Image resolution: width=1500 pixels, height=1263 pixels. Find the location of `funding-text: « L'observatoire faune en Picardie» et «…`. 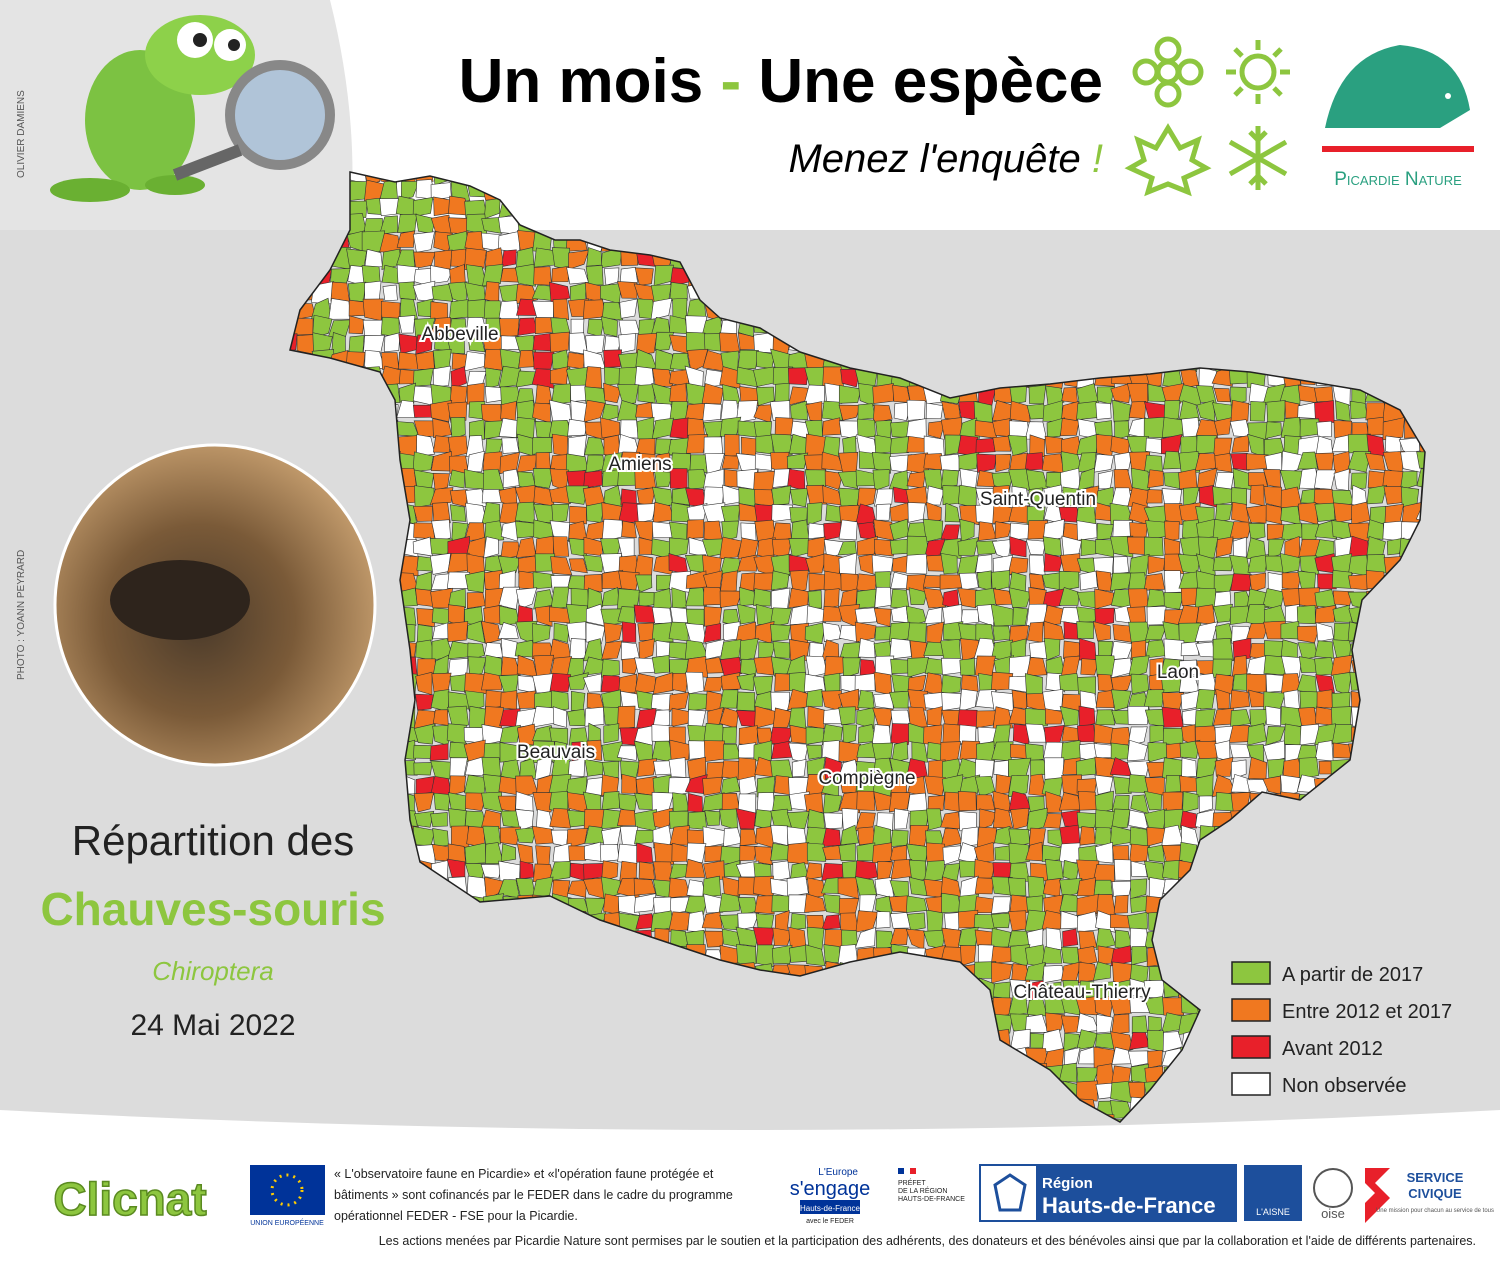

funding-text: « L'observatoire faune en Picardie» et «… is located at coordinates (533, 1195).